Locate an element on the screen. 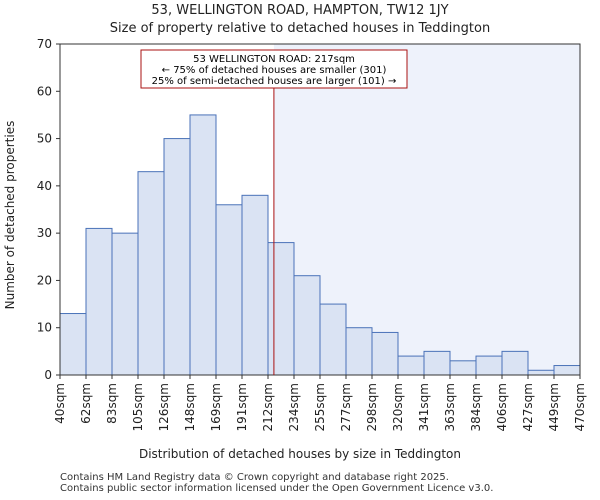 The height and width of the screenshot is (500, 600). bar-277sqm is located at coordinates (359, 351).